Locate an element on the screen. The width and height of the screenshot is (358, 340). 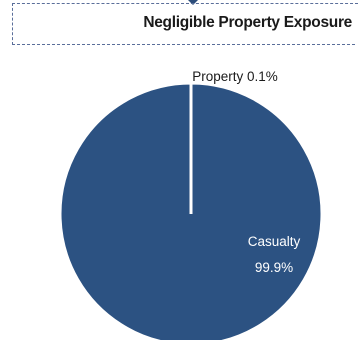
title-box-top-border is located at coordinates (185, 3).